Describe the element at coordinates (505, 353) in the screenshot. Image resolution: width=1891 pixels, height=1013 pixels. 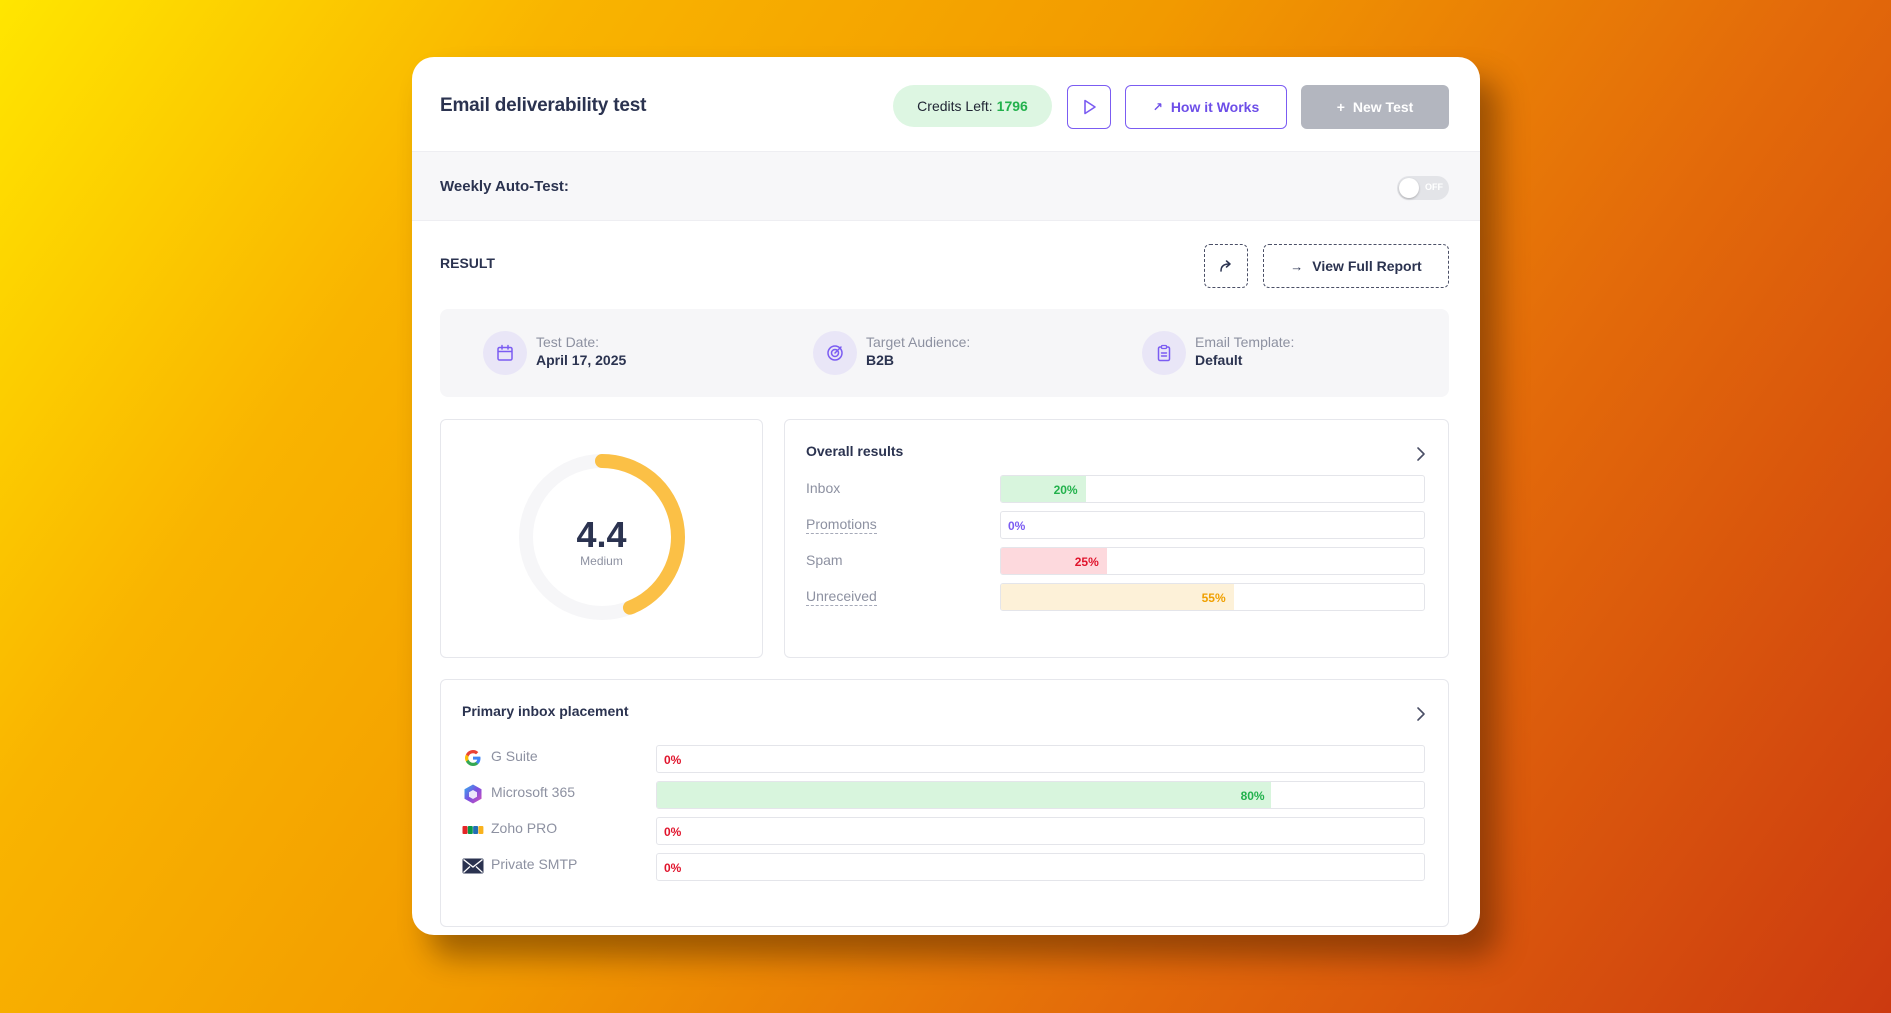
I see `calendar-icon` at that location.